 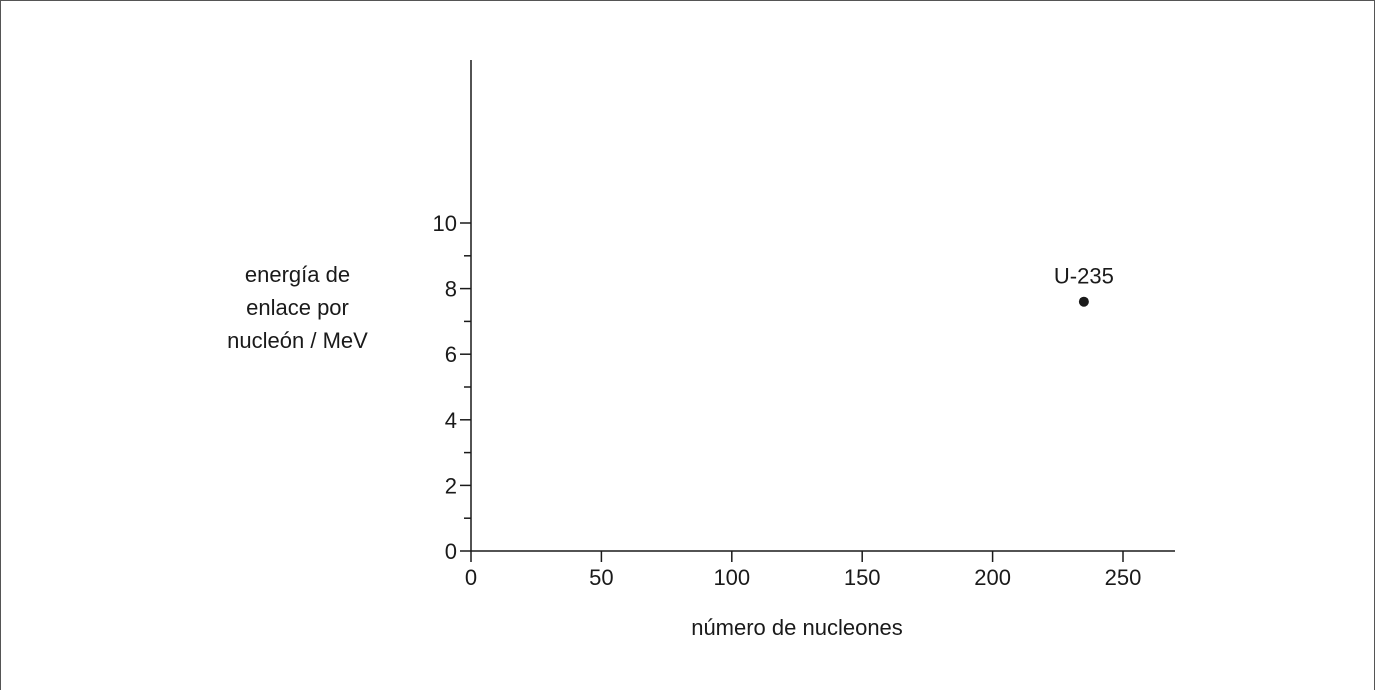 I want to click on y-axis-label: energía de enlace por nucleón / MeV, so click(x=297, y=307).